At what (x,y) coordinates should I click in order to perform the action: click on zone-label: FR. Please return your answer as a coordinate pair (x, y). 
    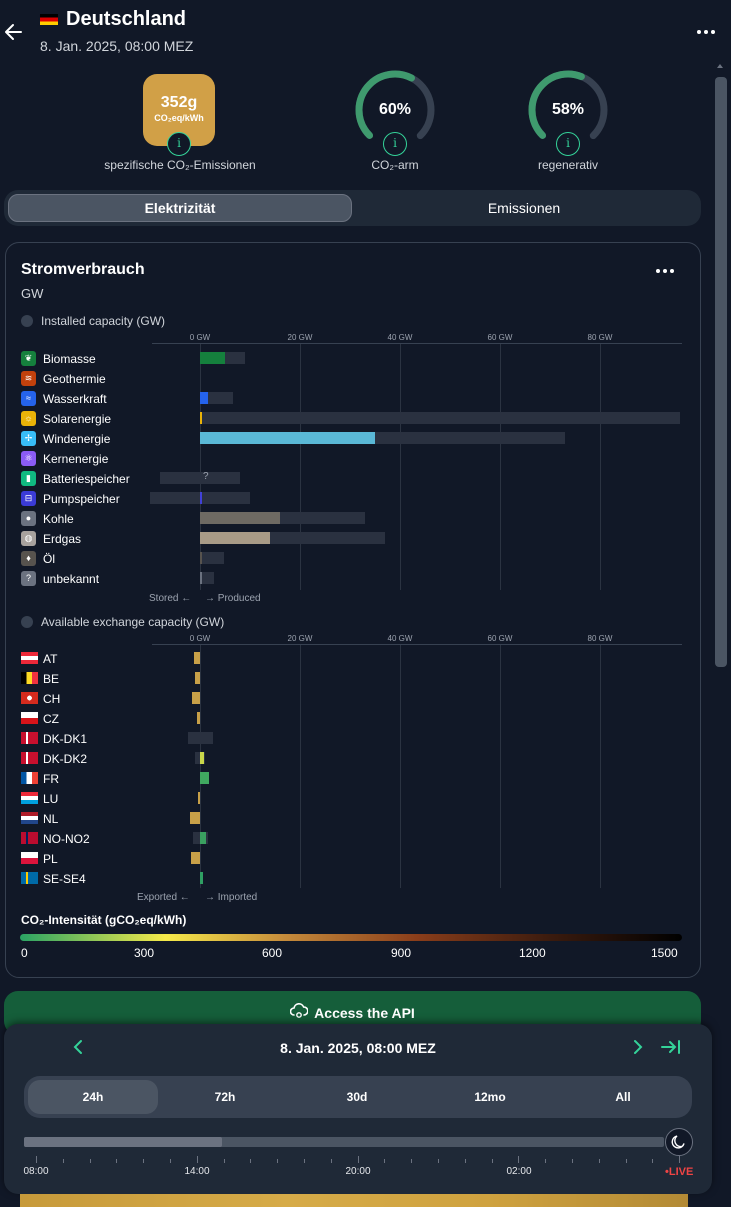
    Looking at the image, I should click on (51, 779).